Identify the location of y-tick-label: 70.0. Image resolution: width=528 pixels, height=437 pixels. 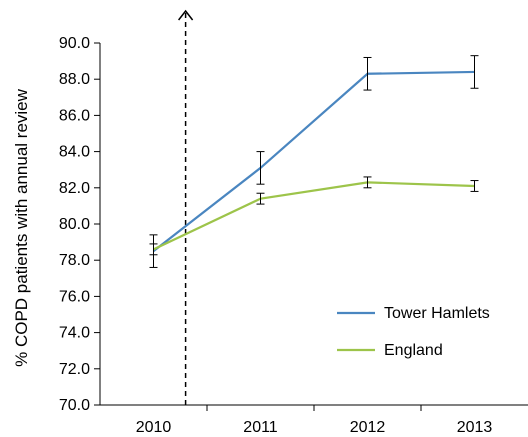
(74, 405).